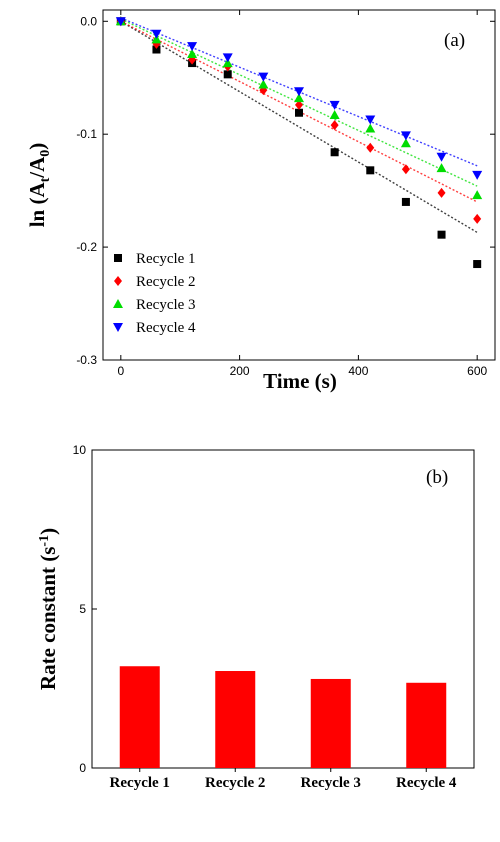 Image resolution: width=500 pixels, height=842 pixels. I want to click on panel-a-y-tick-label: -0.3, so click(86, 360).